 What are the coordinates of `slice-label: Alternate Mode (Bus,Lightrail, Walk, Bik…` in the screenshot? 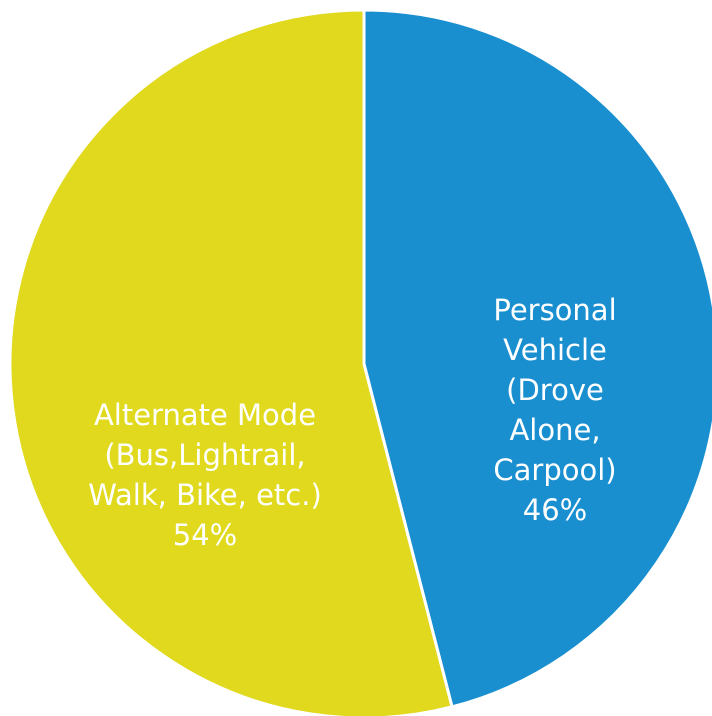 It's located at (205, 475).